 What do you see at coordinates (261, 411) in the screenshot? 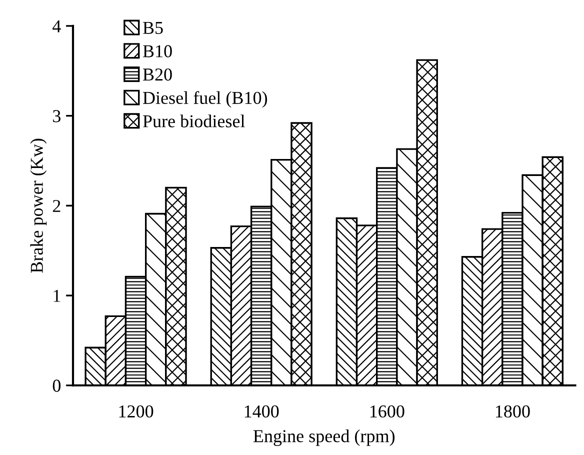
I see `x-tick-label: 1400` at bounding box center [261, 411].